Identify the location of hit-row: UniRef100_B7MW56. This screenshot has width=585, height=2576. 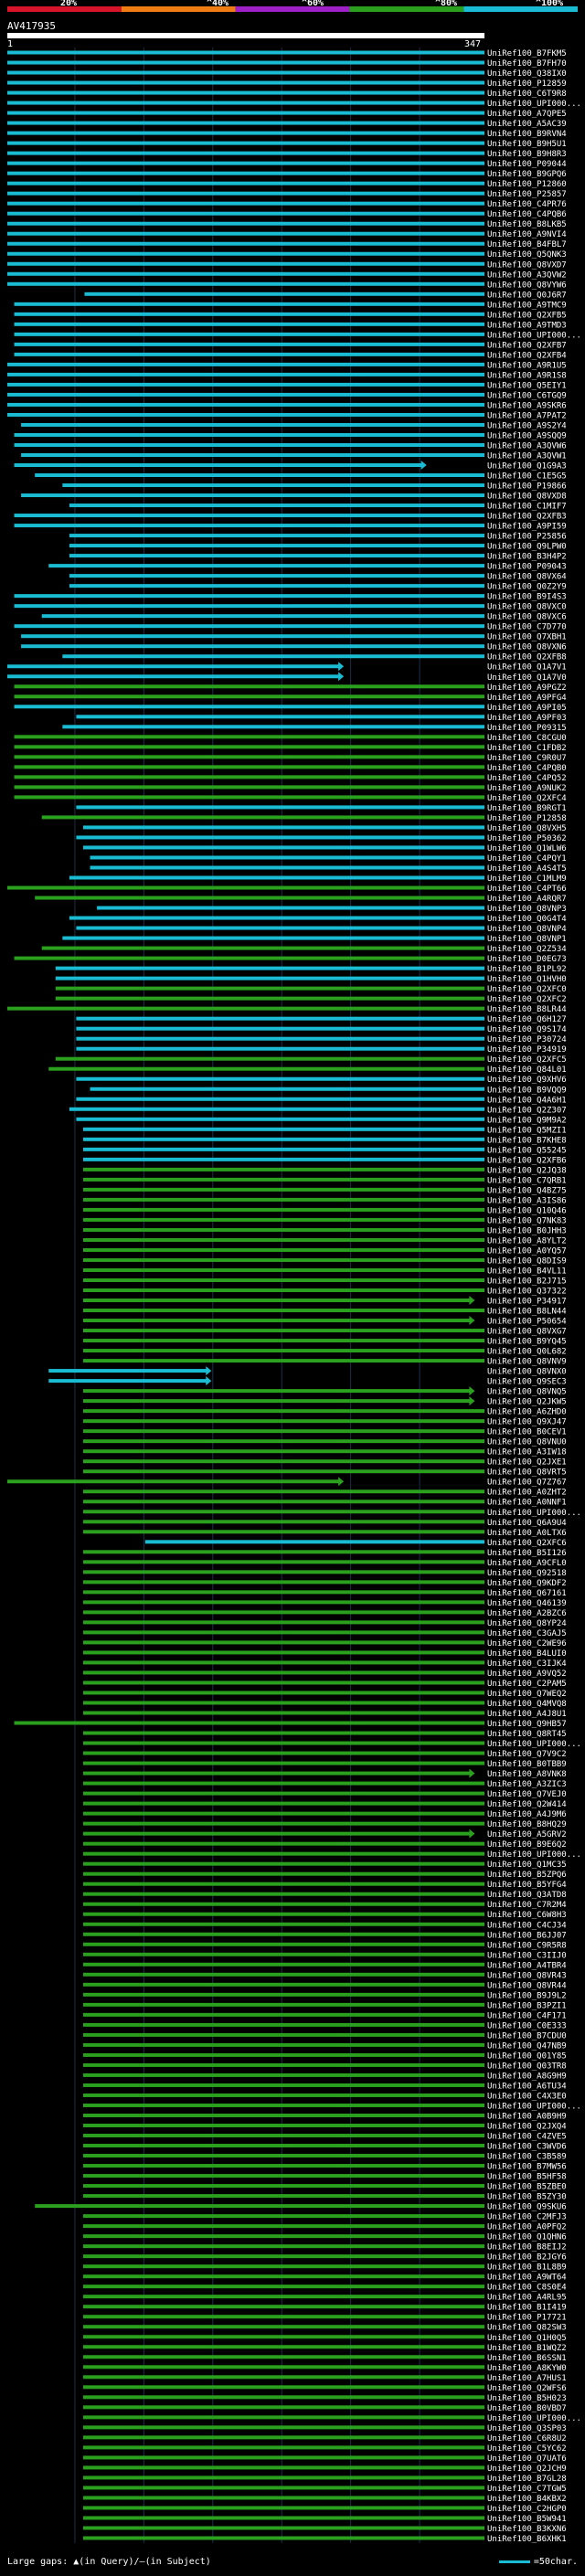
(325, 2167).